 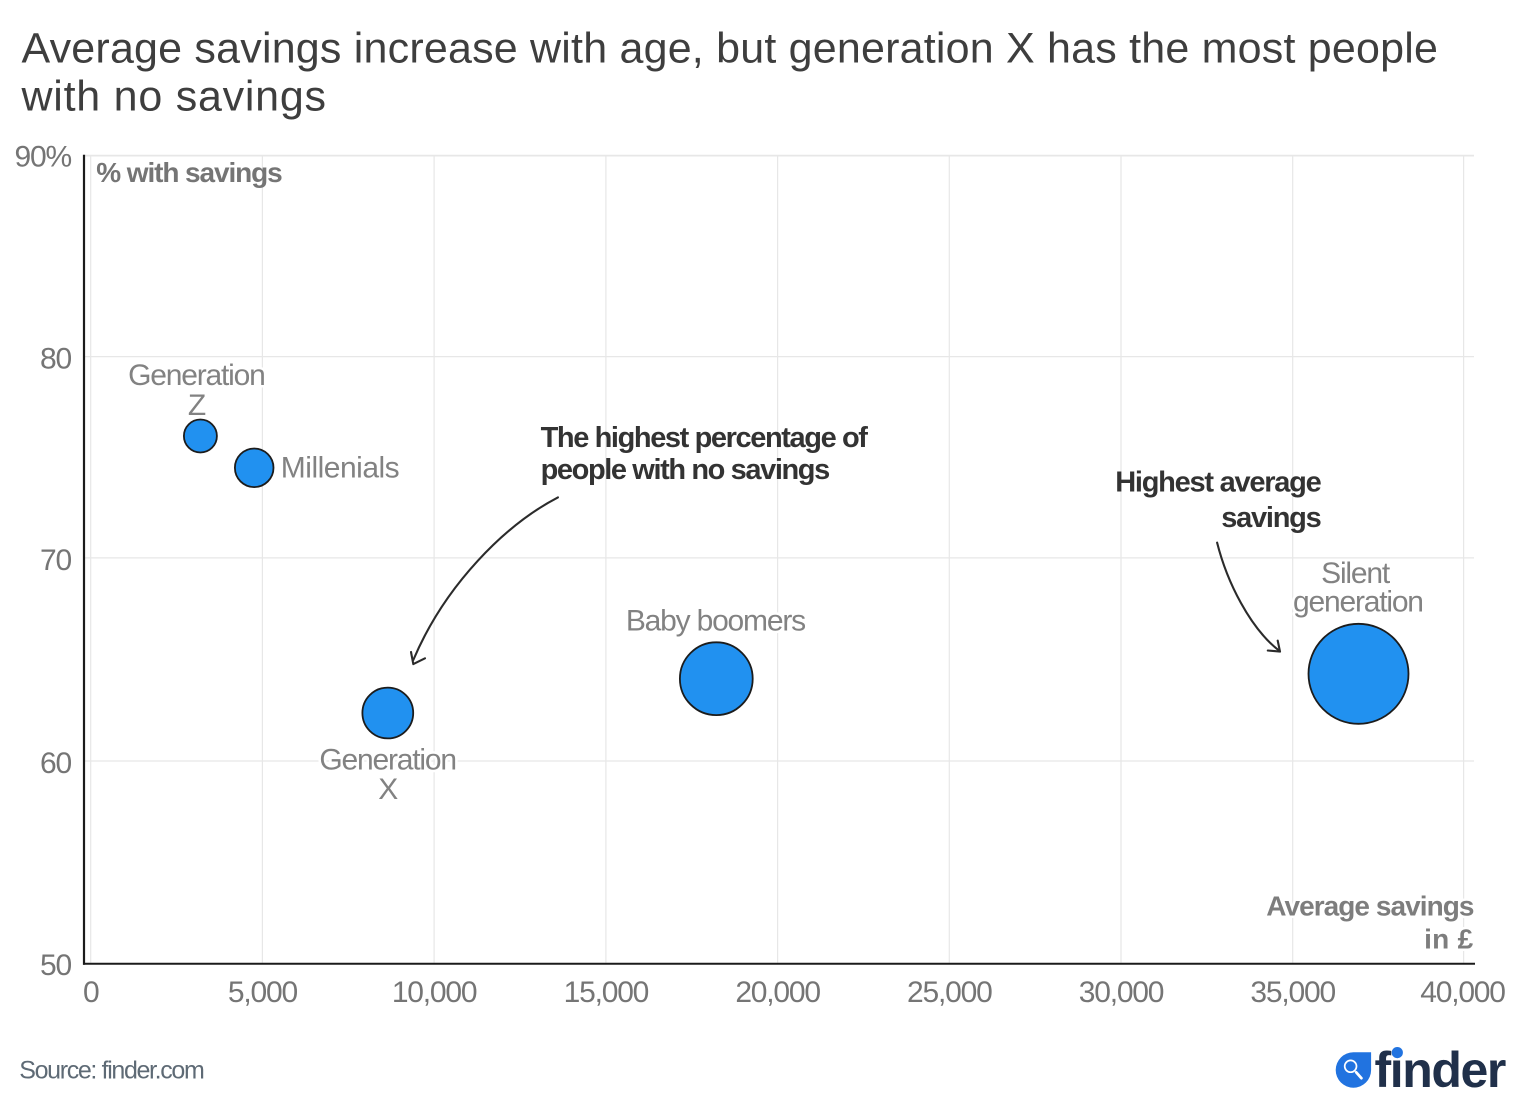 I want to click on svg-text: 60, so click(x=55, y=763).